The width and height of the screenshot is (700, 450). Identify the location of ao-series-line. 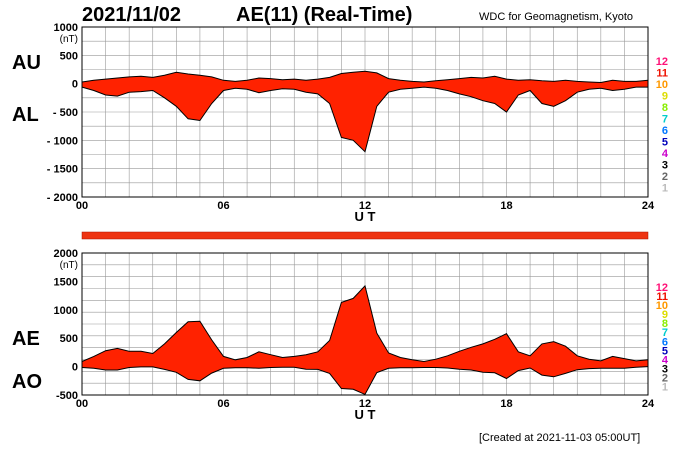
(365, 381).